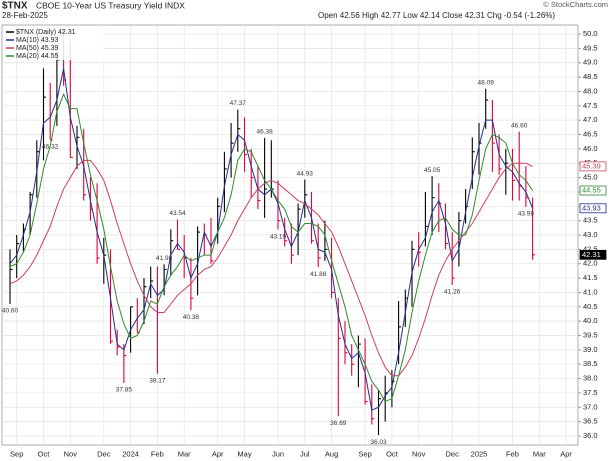 The width and height of the screenshot is (611, 461). What do you see at coordinates (305, 173) in the screenshot?
I see `annotation: 44.93` at bounding box center [305, 173].